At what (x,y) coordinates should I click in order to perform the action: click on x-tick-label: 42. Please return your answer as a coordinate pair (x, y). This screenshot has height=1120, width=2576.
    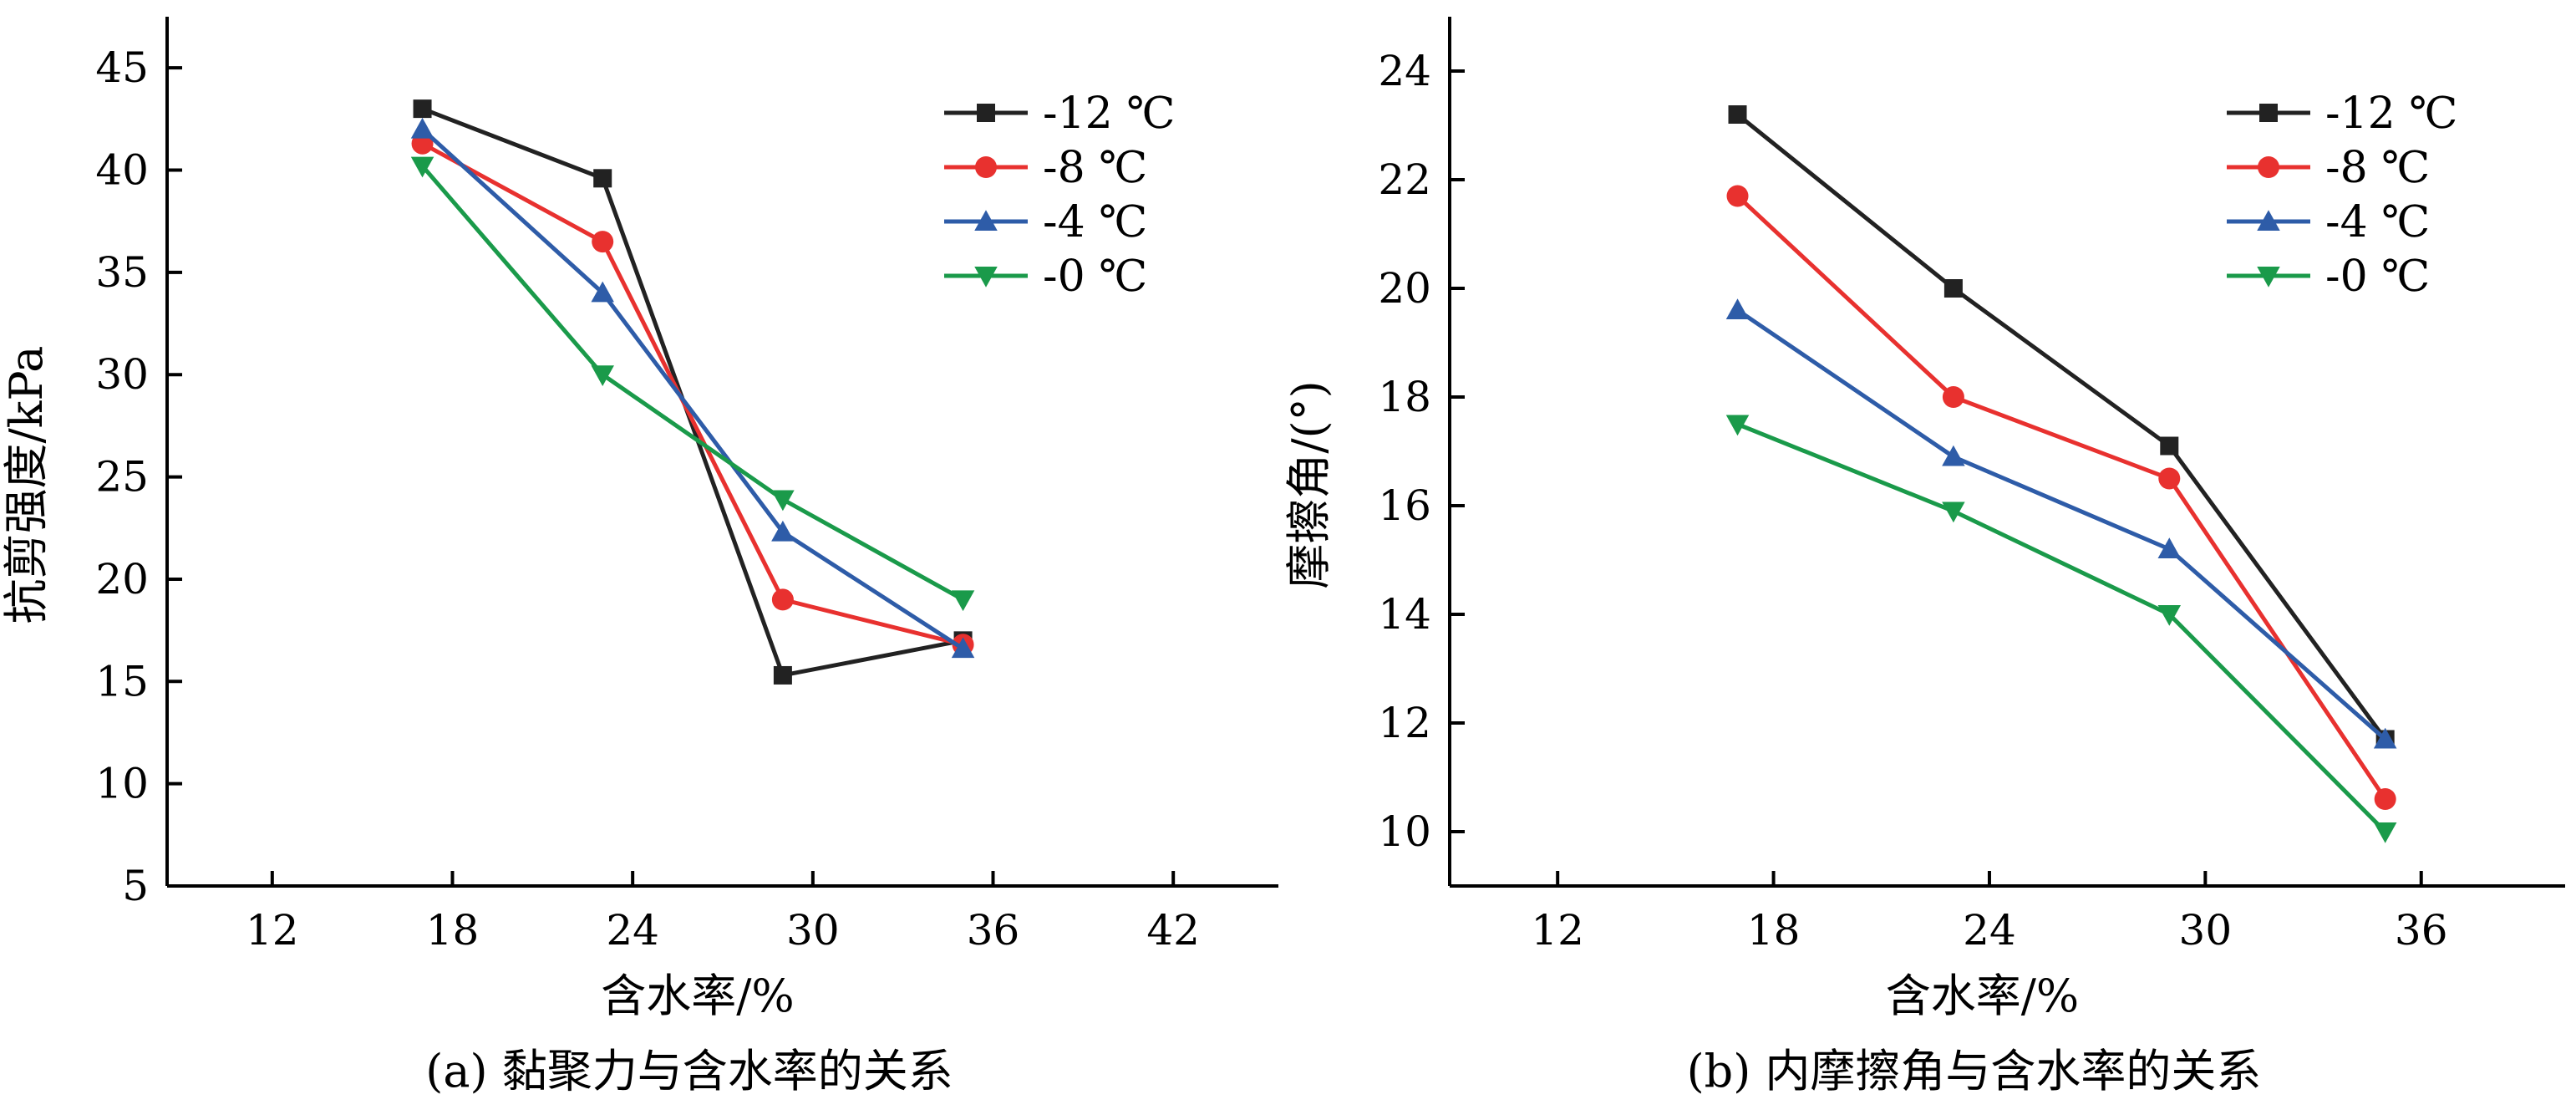
    Looking at the image, I should click on (1173, 930).